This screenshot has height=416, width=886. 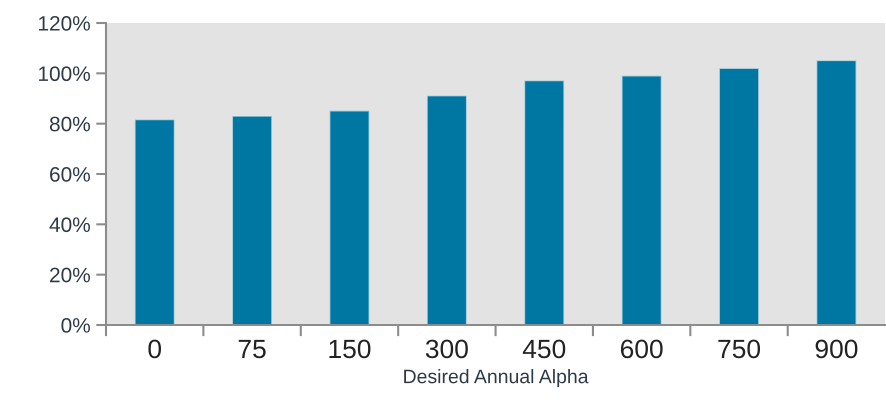 What do you see at coordinates (64, 23) in the screenshot?
I see `y-tick-label: 120%` at bounding box center [64, 23].